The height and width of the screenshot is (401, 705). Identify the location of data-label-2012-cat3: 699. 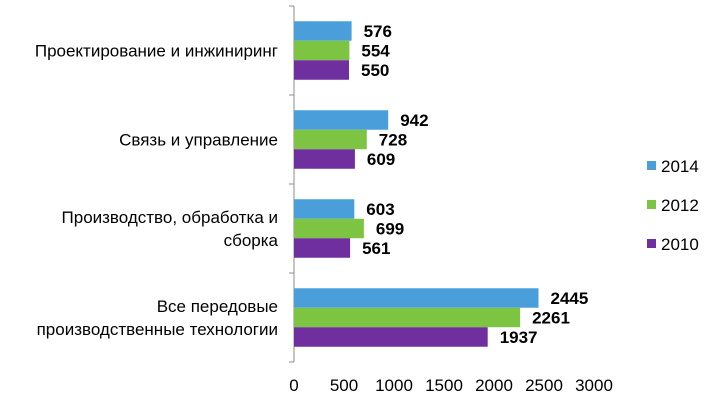
(390, 229).